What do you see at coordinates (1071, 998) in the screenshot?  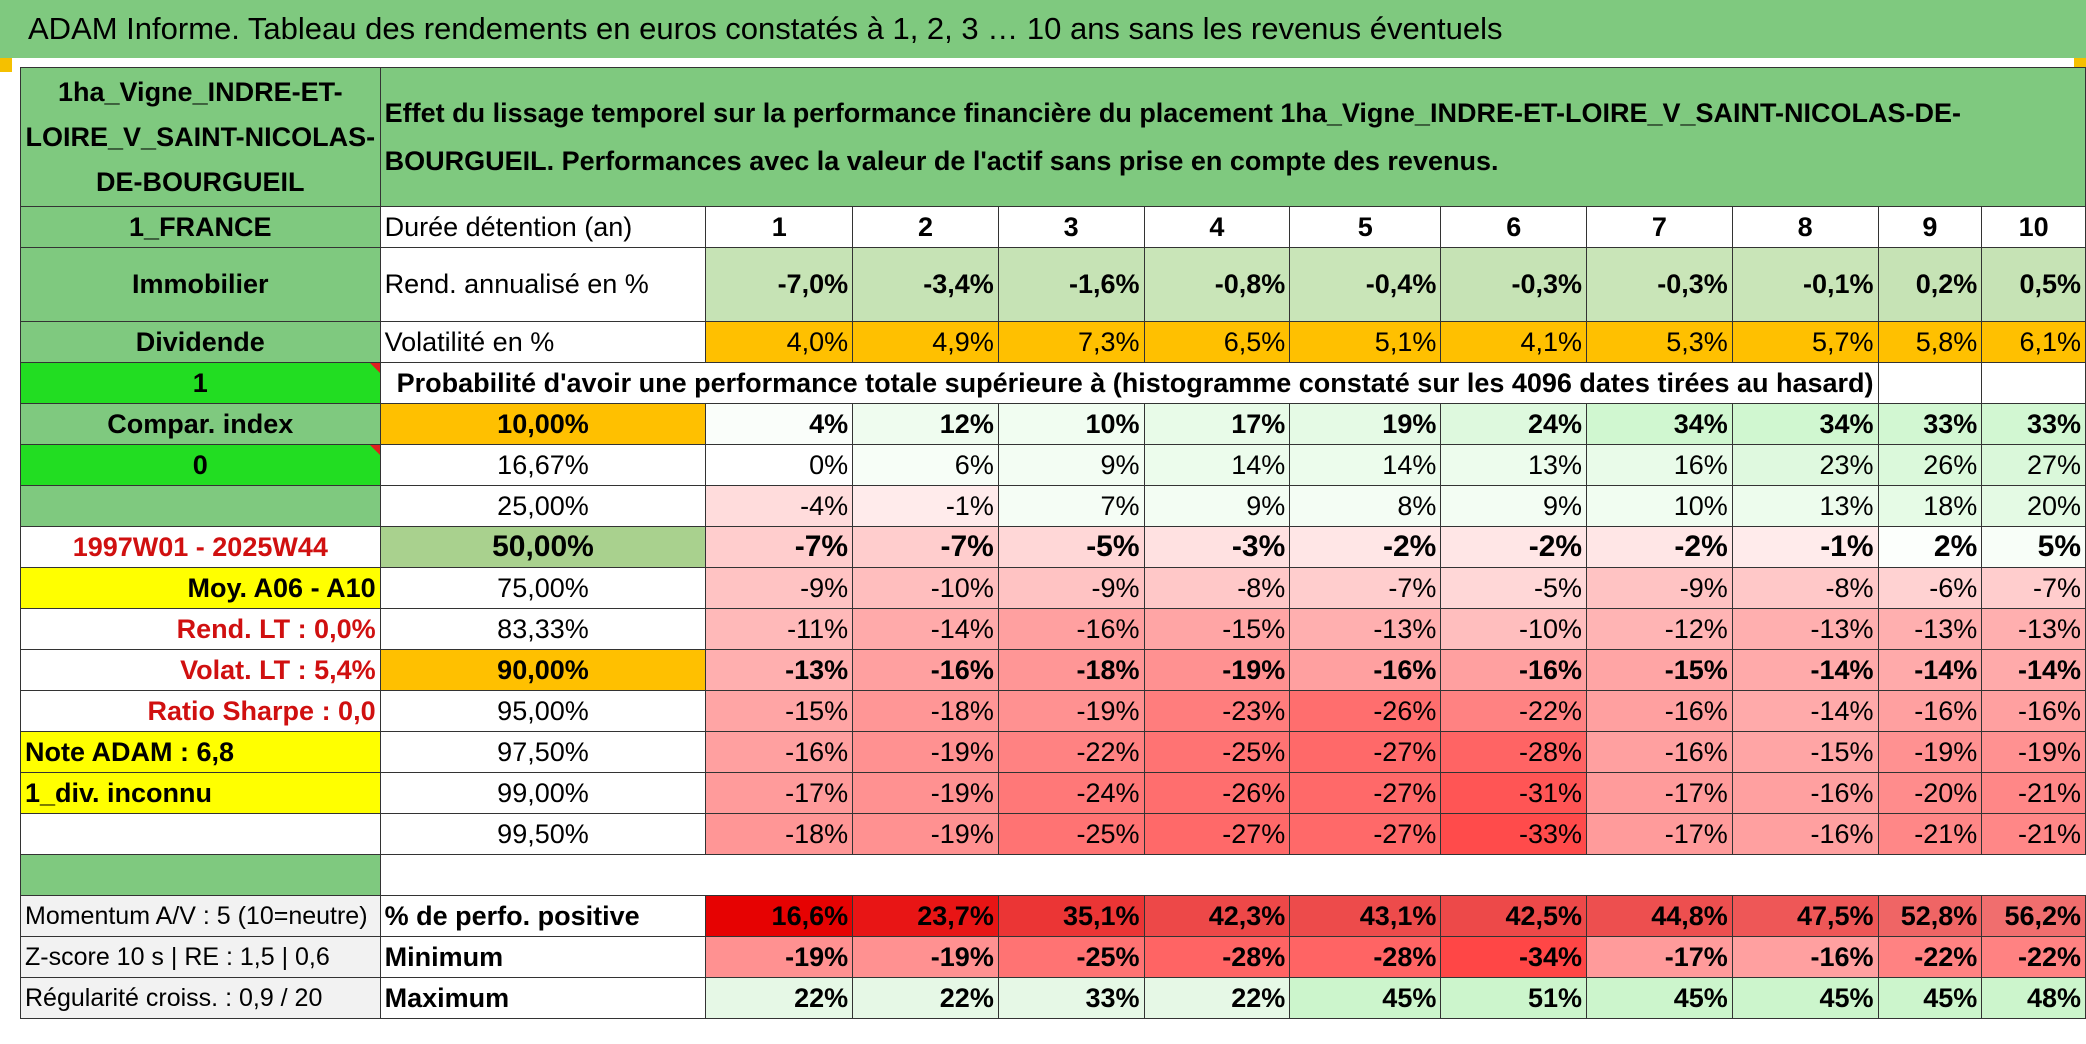 I see `max-value: 33%` at bounding box center [1071, 998].